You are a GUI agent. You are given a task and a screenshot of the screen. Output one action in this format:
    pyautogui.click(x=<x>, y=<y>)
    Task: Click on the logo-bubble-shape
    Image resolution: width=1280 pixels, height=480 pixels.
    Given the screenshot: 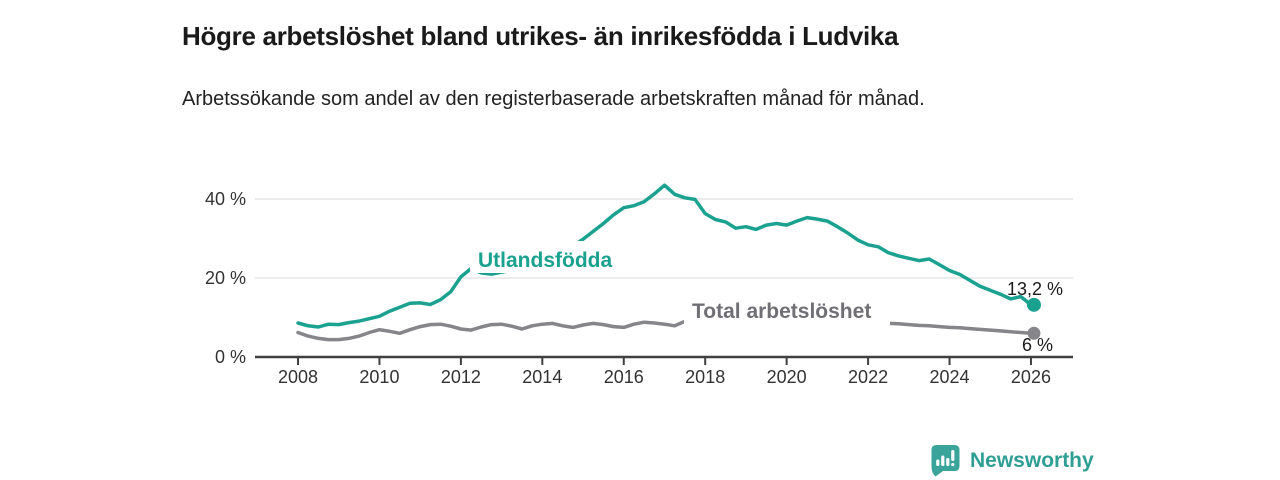 What is the action you would take?
    pyautogui.click(x=945, y=461)
    